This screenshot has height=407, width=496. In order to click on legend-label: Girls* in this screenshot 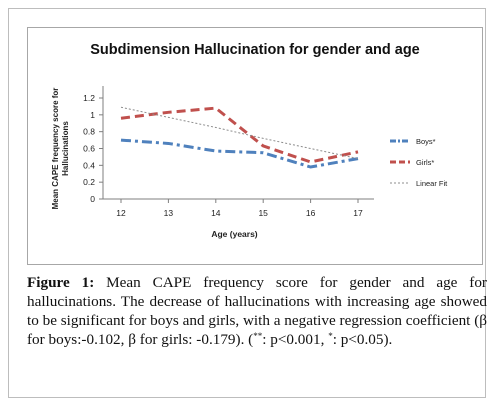, I will do `click(425, 162)`.